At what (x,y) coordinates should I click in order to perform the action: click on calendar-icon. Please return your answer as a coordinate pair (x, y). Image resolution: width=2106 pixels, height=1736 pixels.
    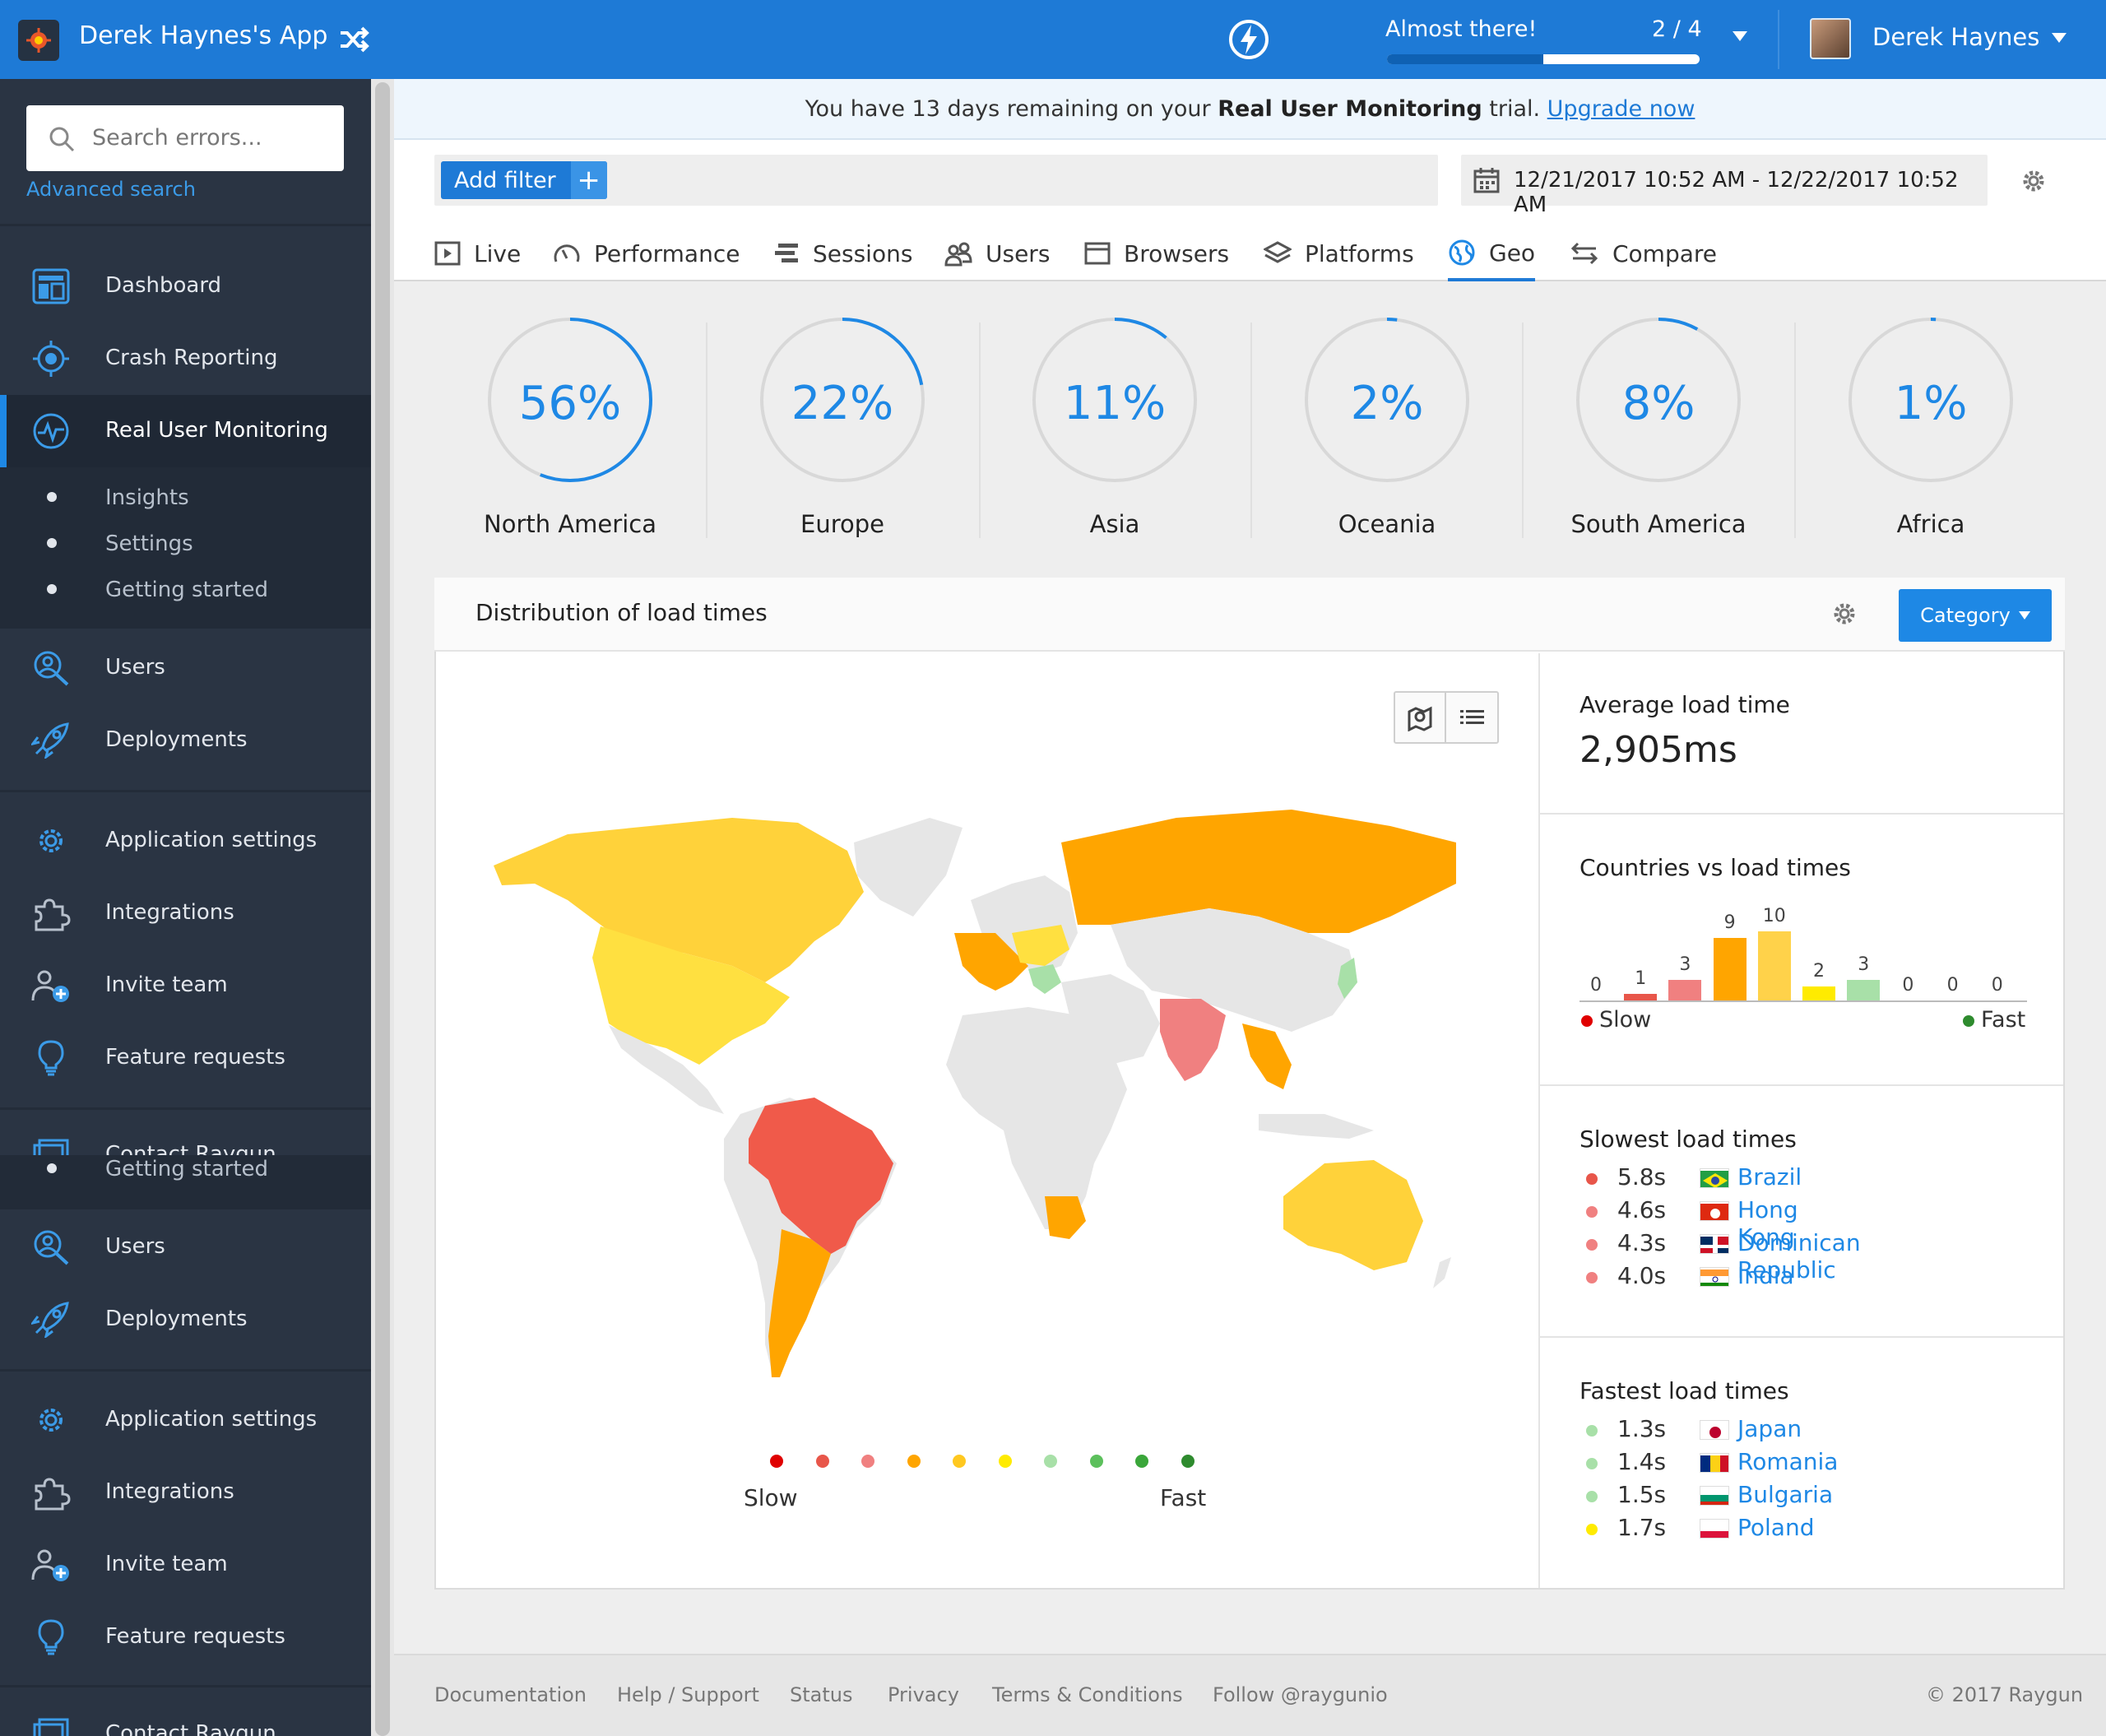
    Looking at the image, I should click on (1486, 180).